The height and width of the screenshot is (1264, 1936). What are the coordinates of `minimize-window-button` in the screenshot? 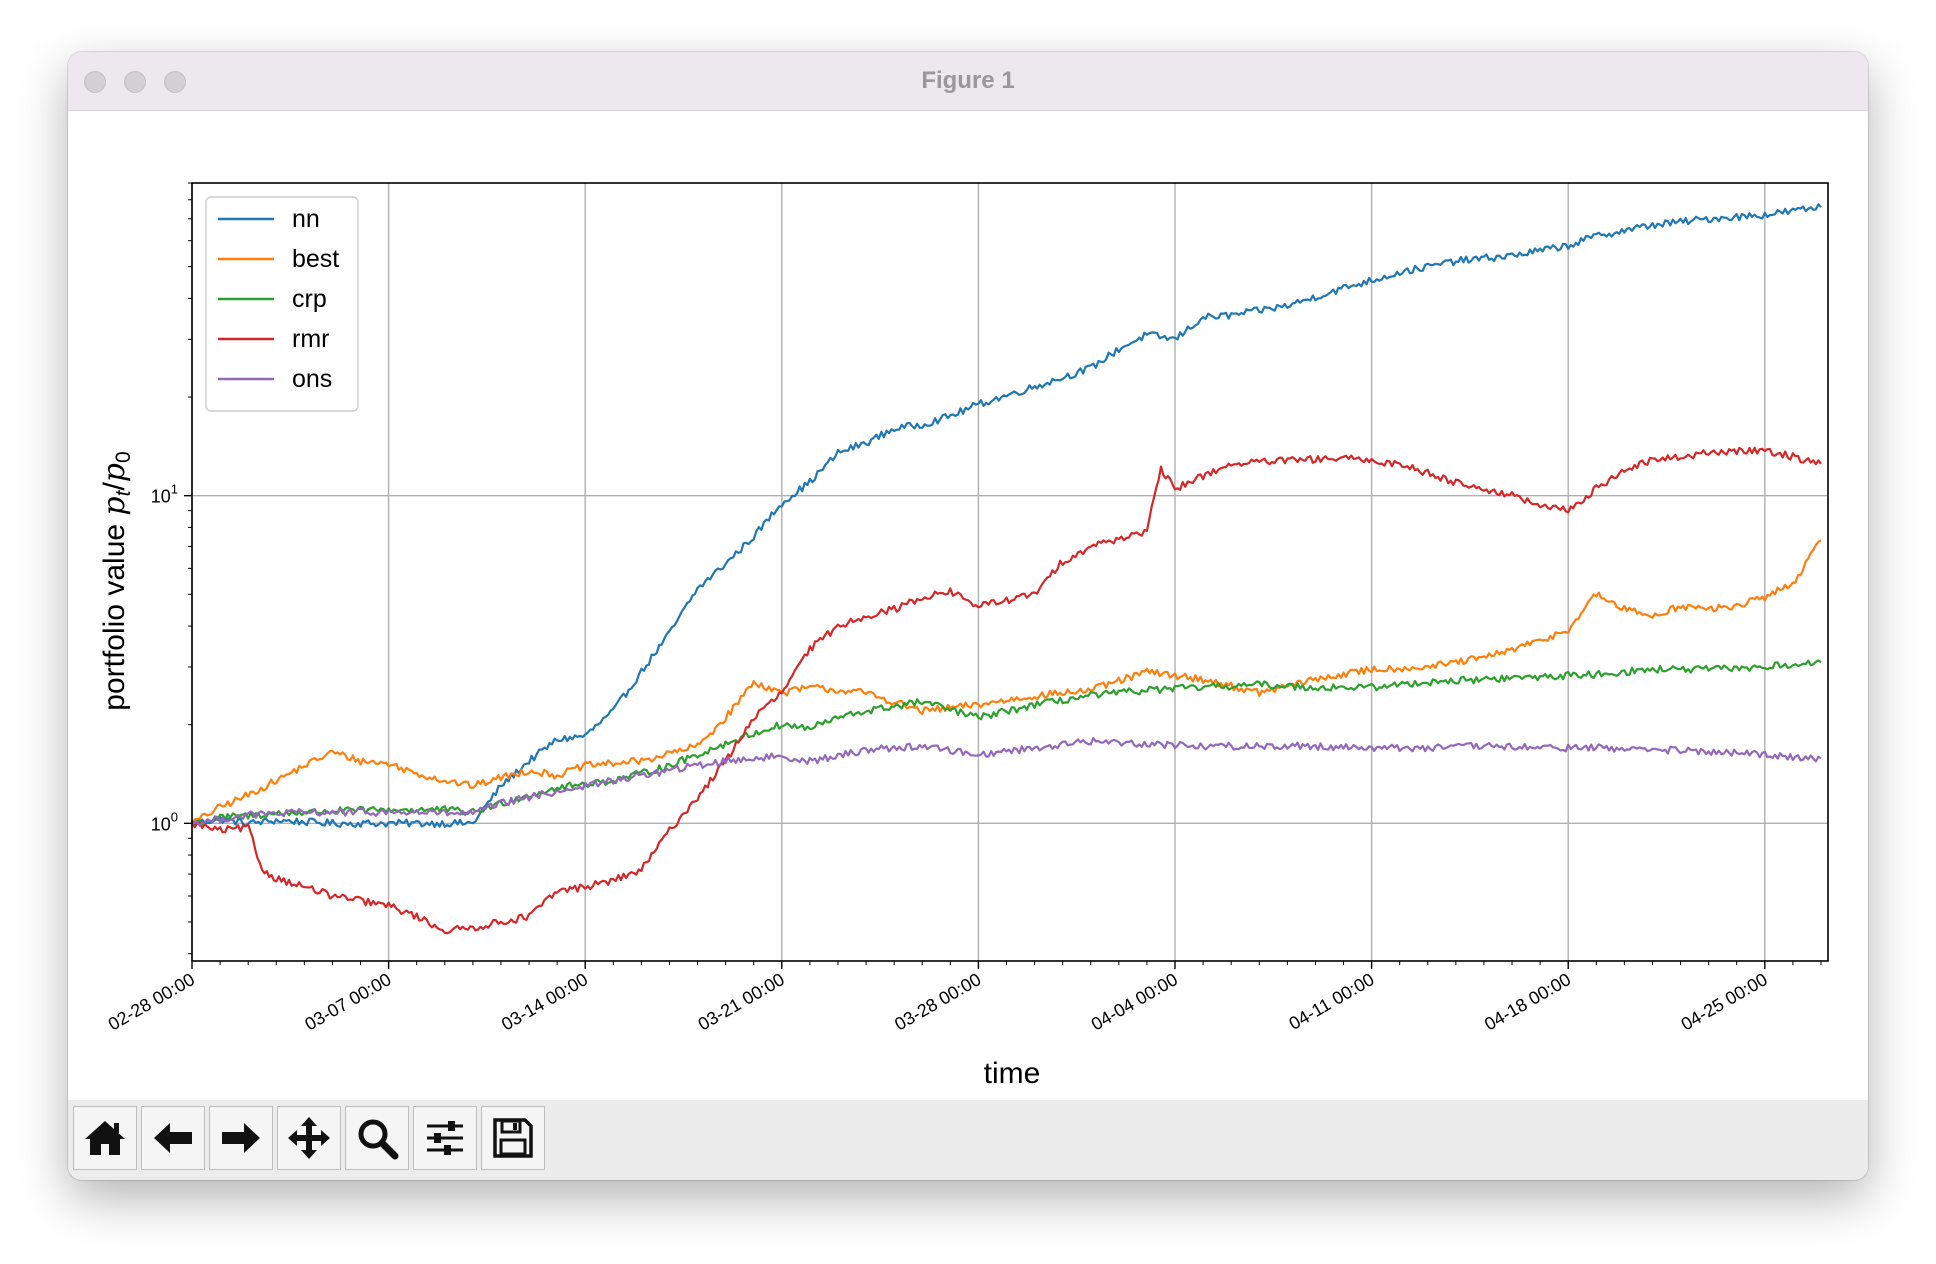 It's located at (135, 82).